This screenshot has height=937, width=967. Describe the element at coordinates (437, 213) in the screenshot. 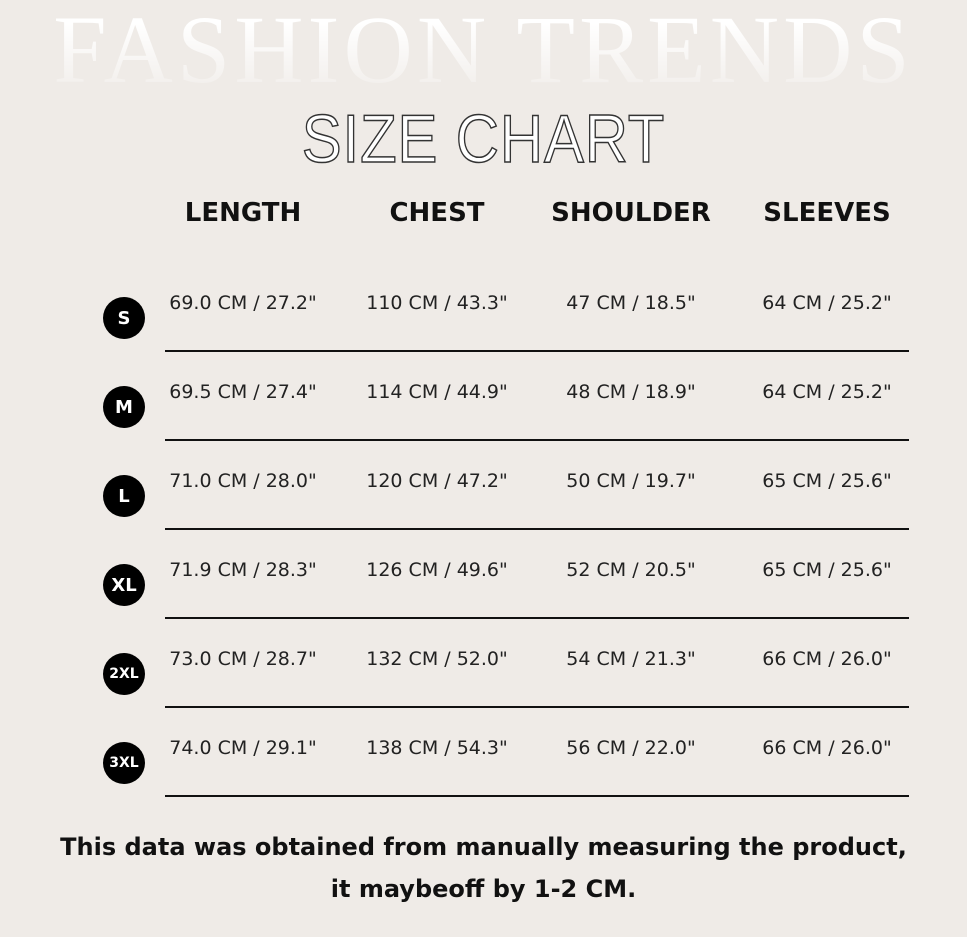

I see `column-header-chest: CHEST` at that location.